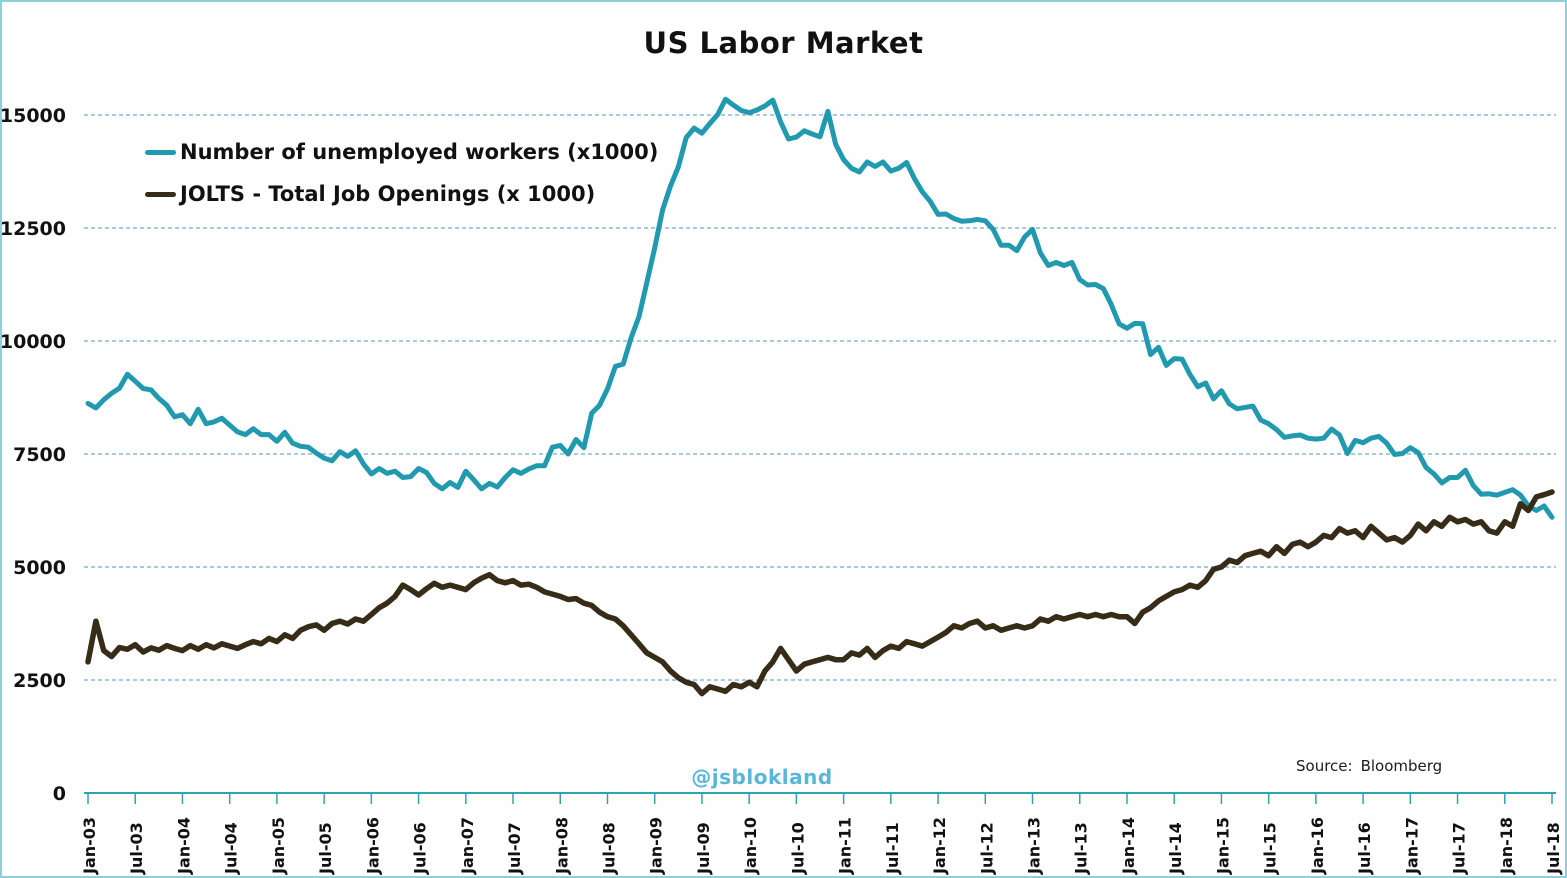 The height and width of the screenshot is (878, 1567). Describe the element at coordinates (59, 794) in the screenshot. I see `y-tick-label-0: 0` at that location.